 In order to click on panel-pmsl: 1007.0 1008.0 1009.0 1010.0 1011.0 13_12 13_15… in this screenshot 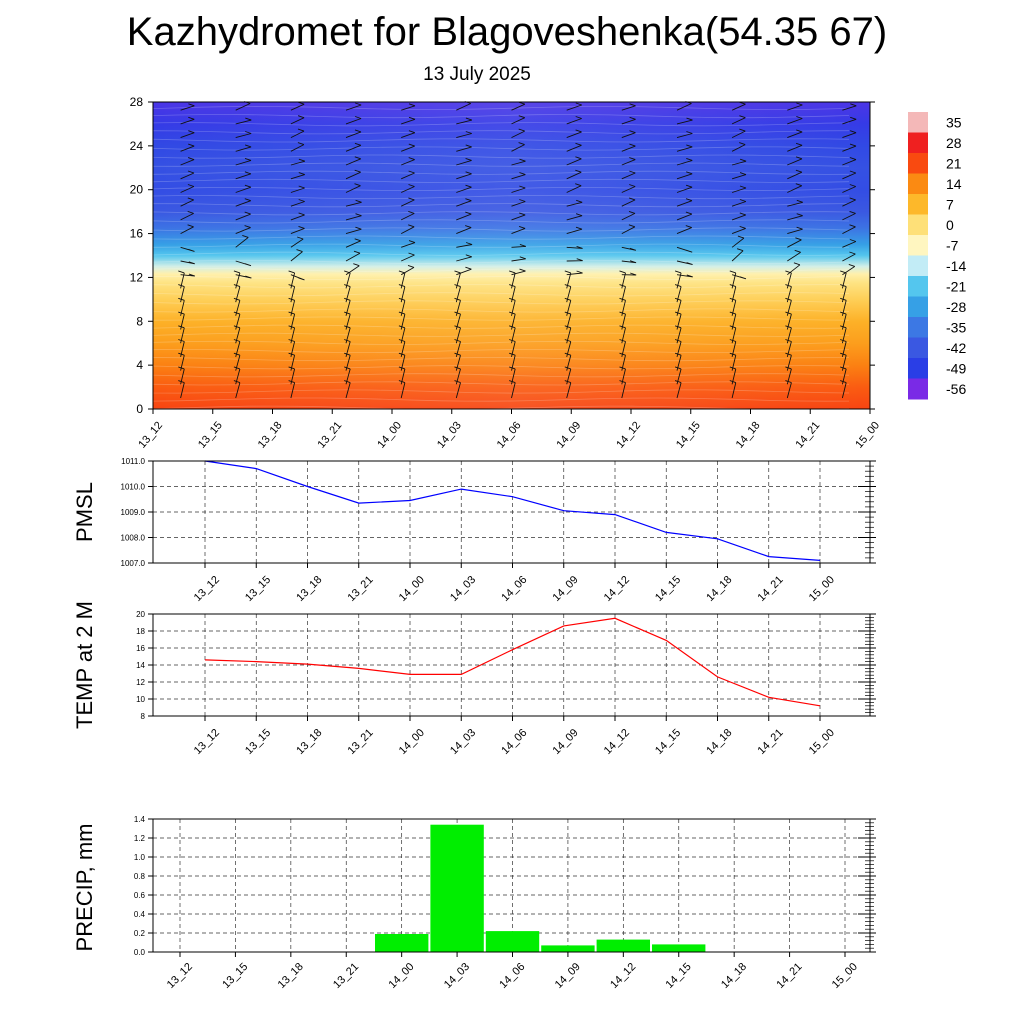, I will do `click(474, 530)`.